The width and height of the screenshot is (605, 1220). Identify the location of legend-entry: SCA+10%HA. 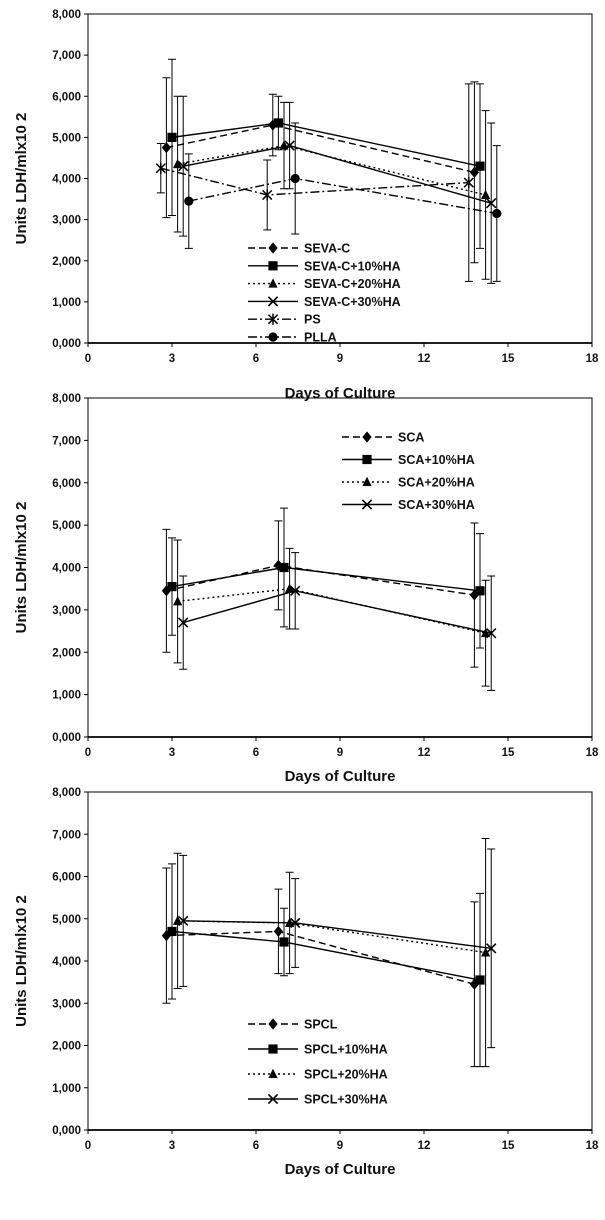
(436, 460).